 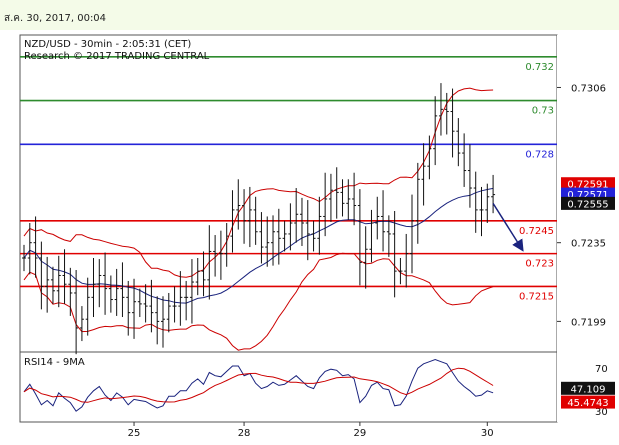 I want to click on level-label-1: 0.73, so click(x=543, y=111).